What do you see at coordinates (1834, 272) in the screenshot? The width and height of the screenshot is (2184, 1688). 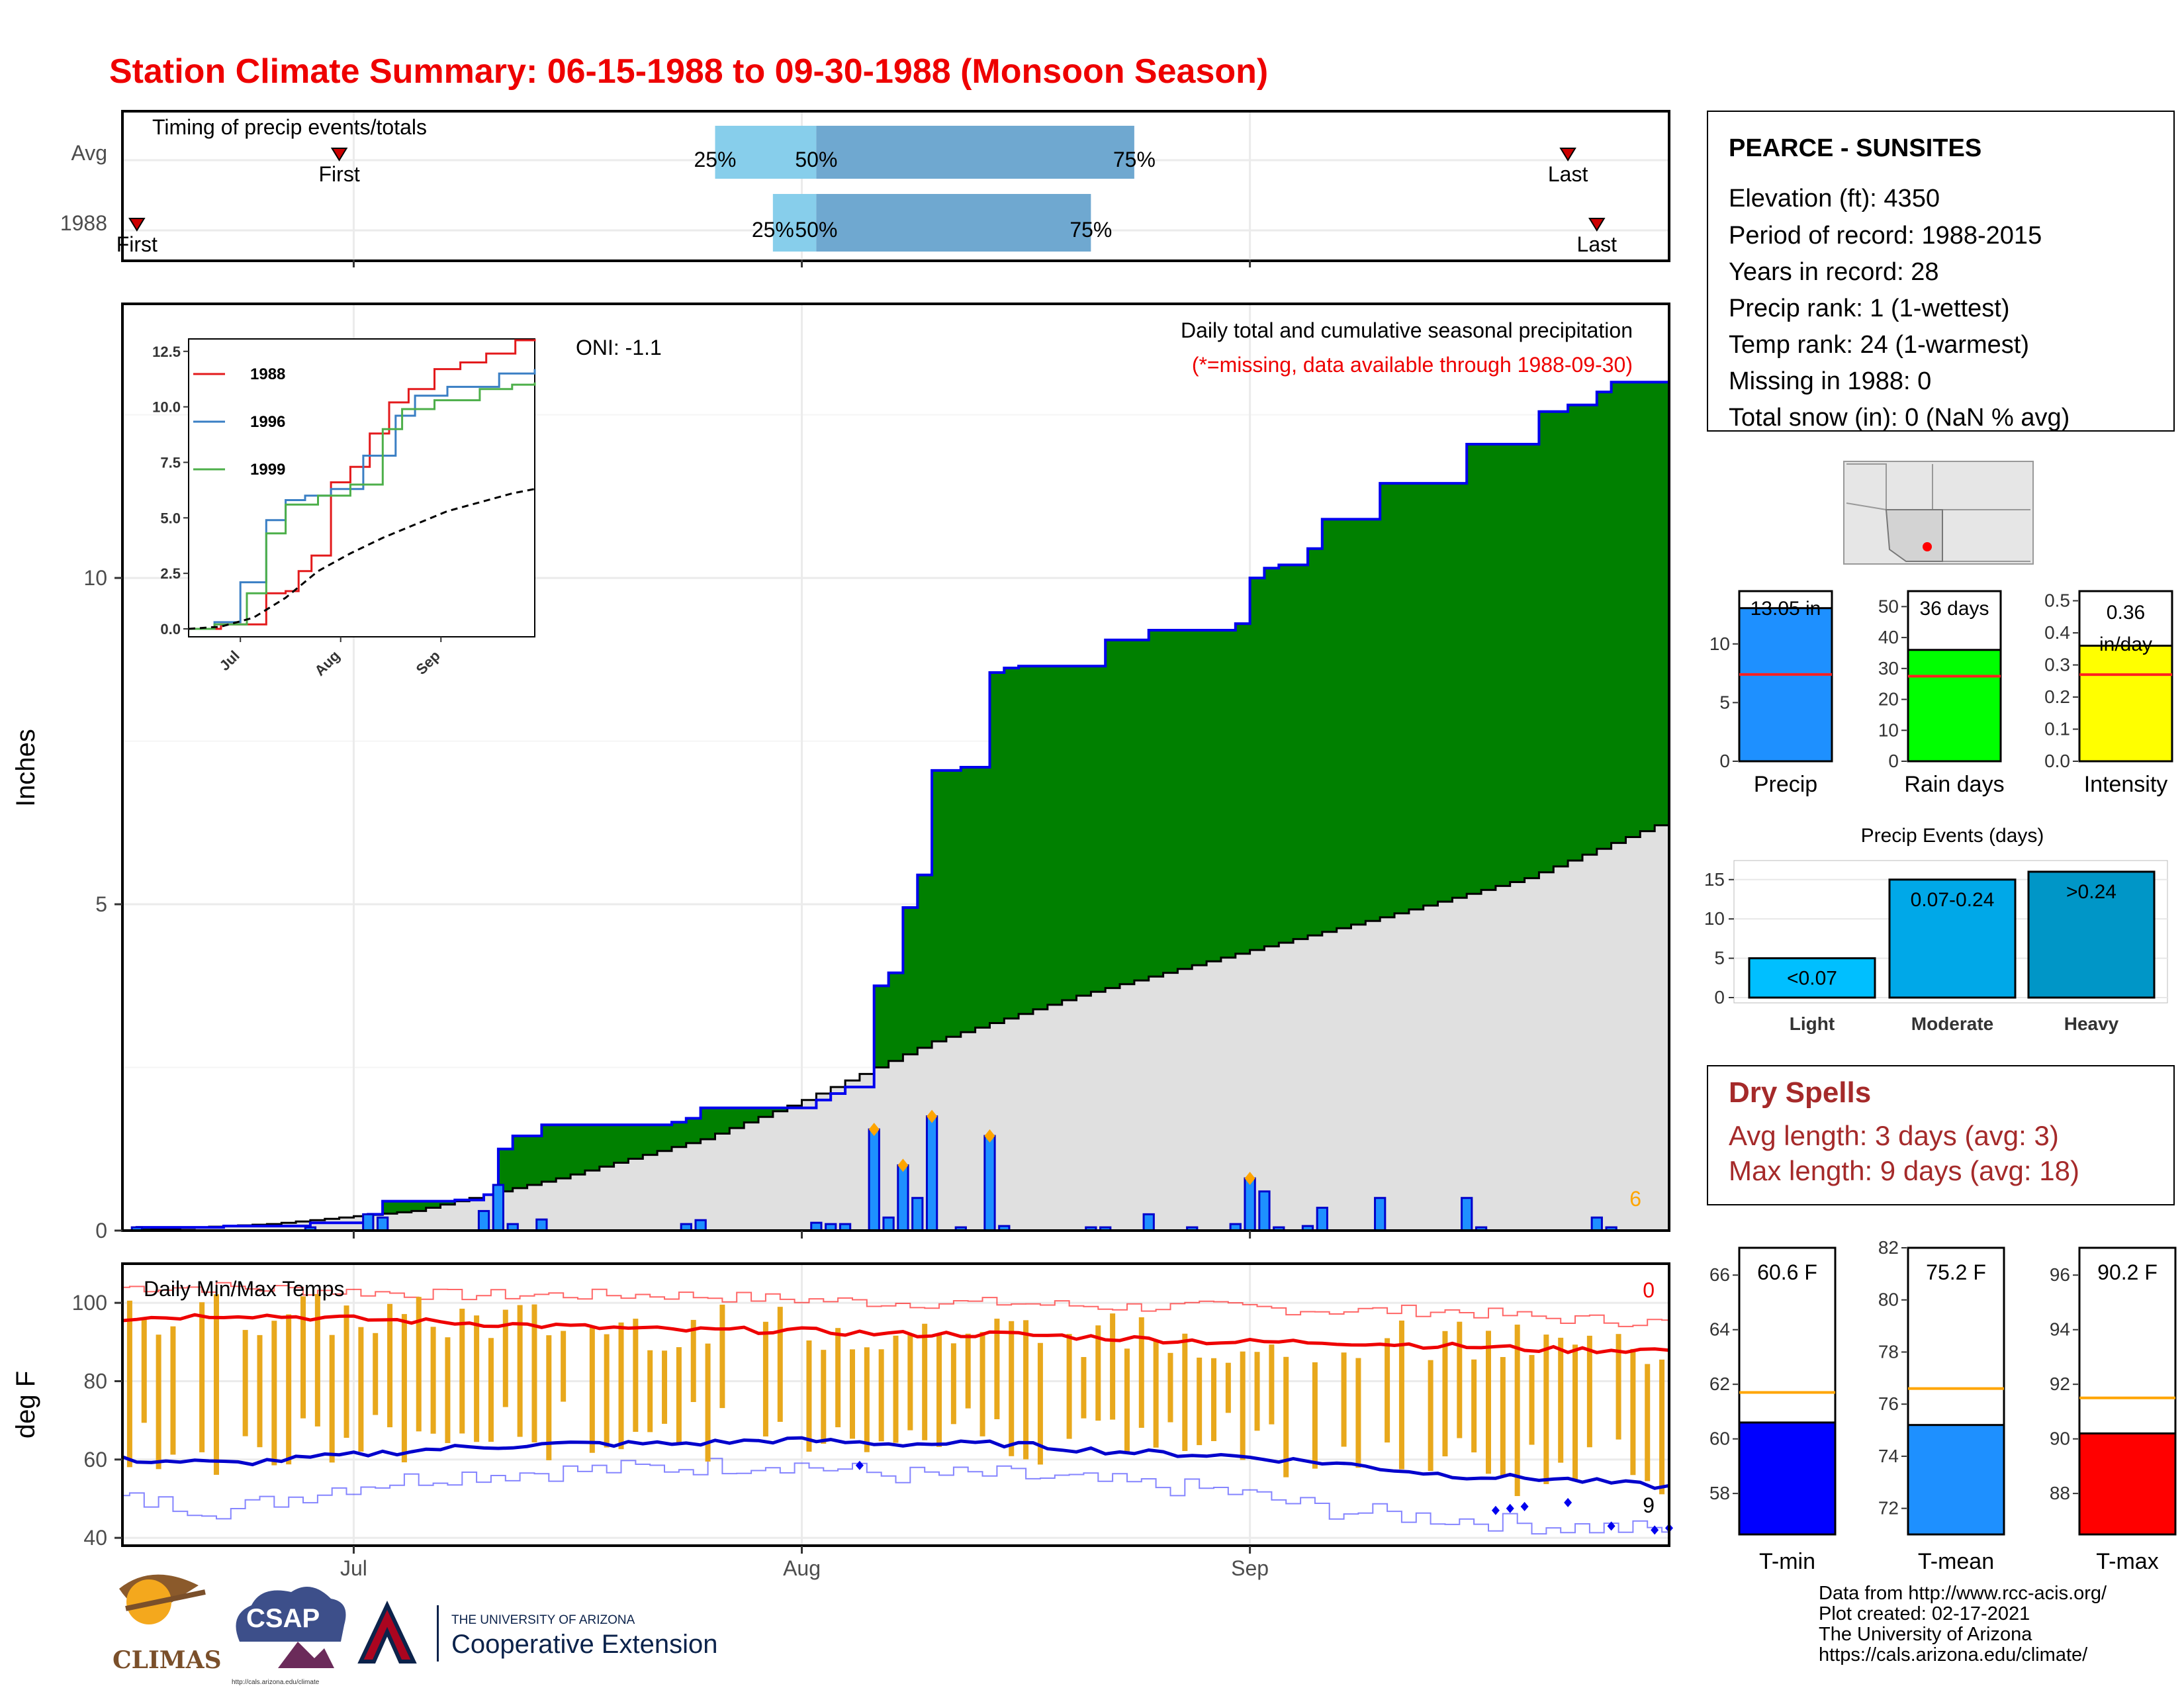 I see `station-years: Years in record: 28` at bounding box center [1834, 272].